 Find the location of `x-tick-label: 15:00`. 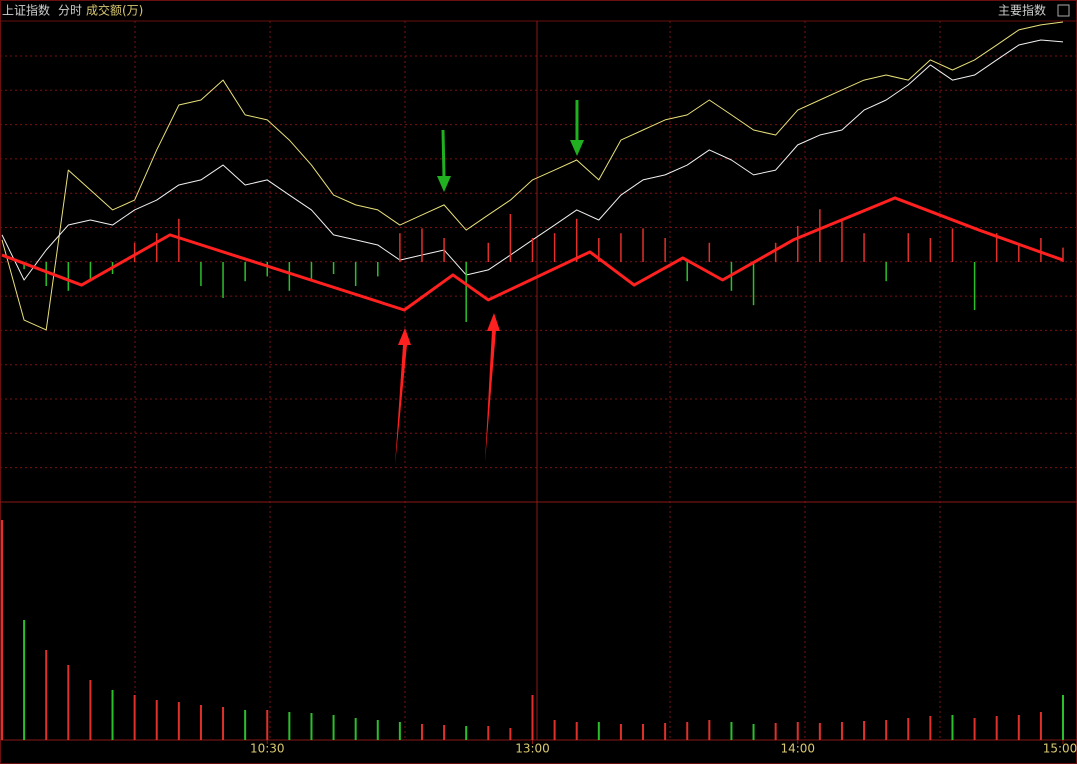

x-tick-label: 15:00 is located at coordinates (1060, 749).